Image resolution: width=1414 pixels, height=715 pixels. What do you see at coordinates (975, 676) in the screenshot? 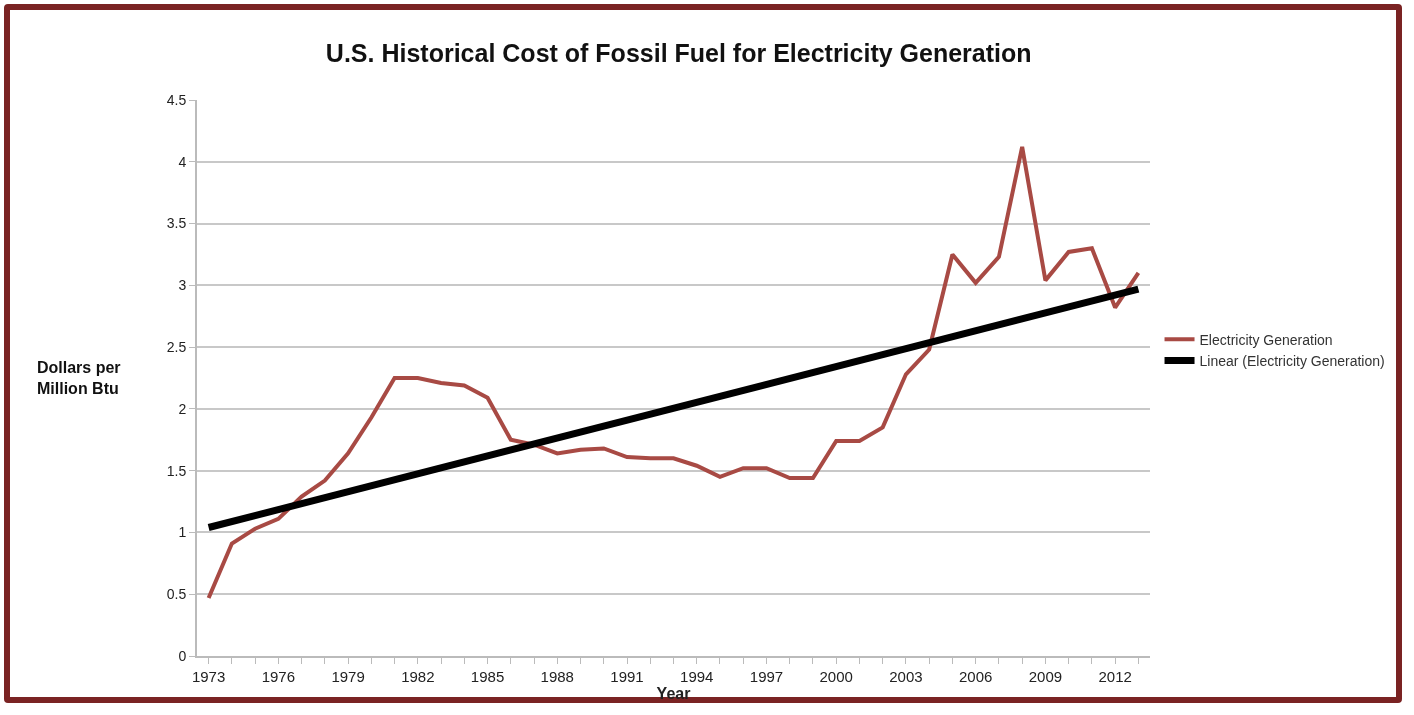
I see `x-tick-label: 2006` at bounding box center [975, 676].